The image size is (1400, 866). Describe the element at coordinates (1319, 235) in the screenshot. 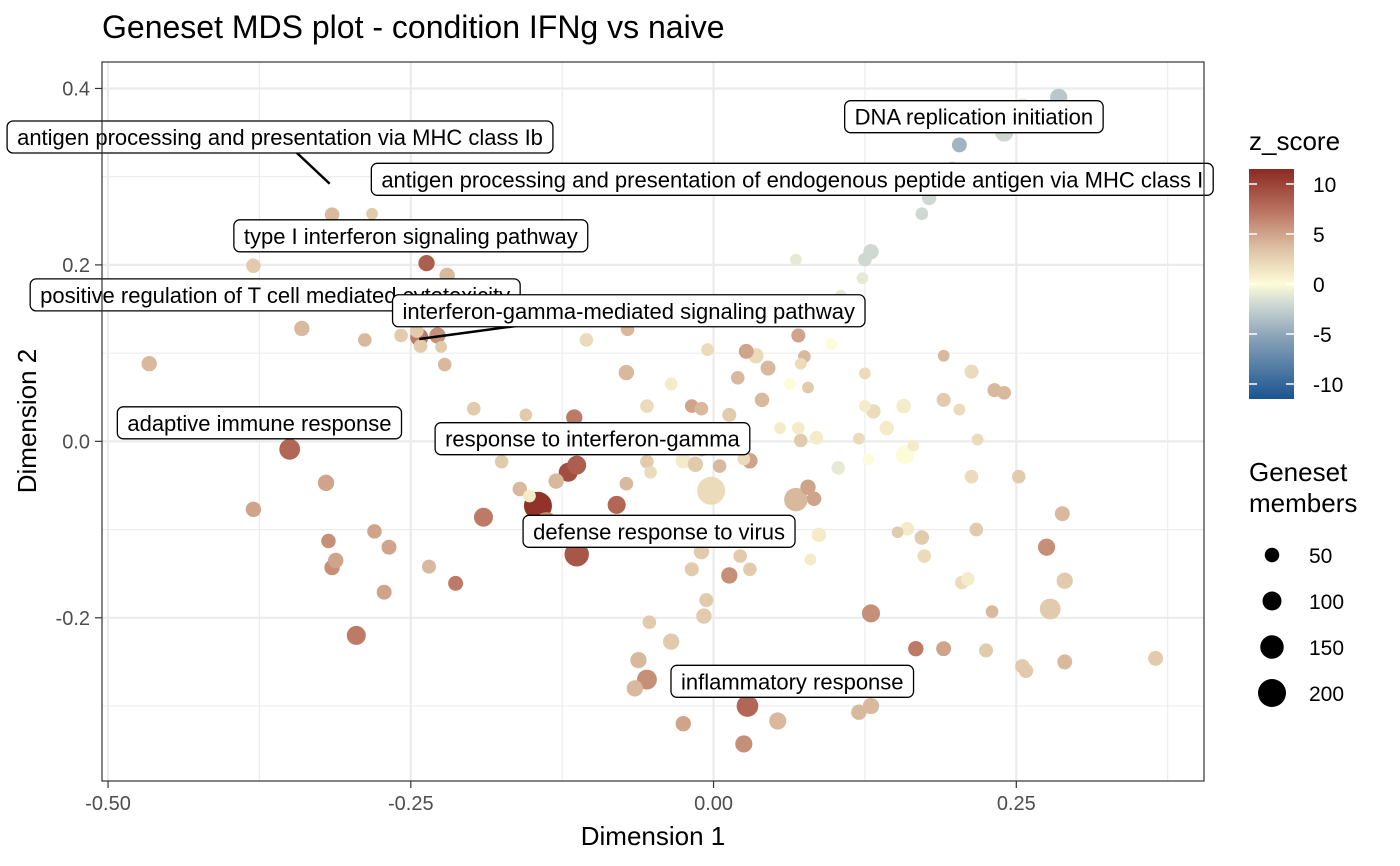

I see `color-tick-label: 5` at that location.